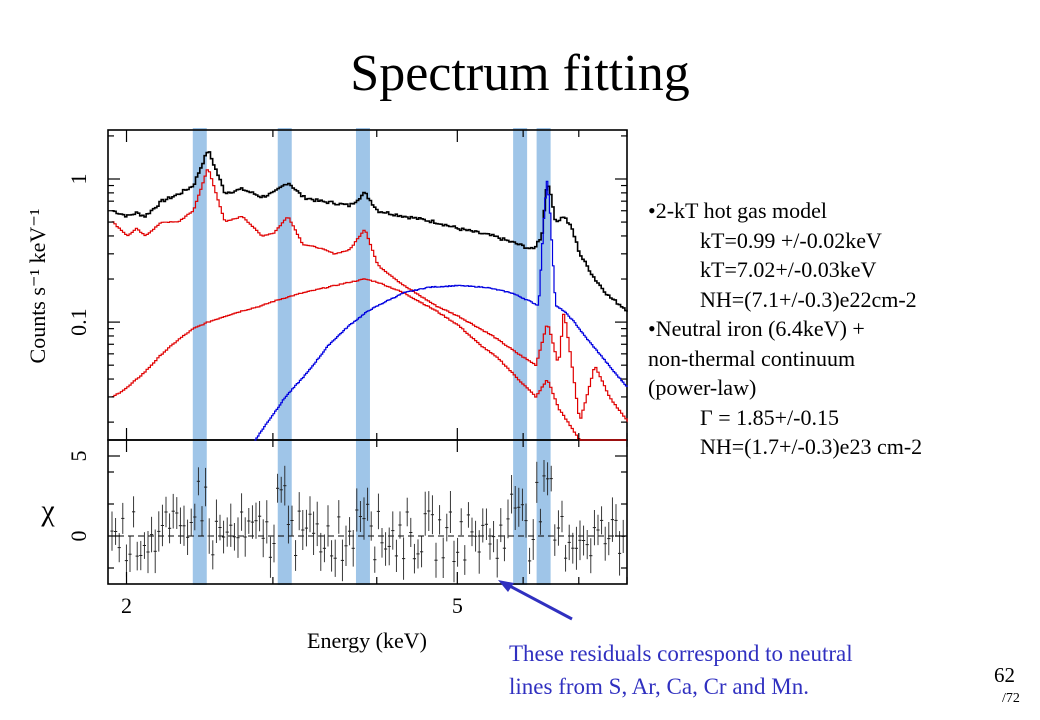 Image resolution: width=1040 pixels, height=720 pixels. I want to click on y-tick-label-bottom: 5, so click(78, 456).